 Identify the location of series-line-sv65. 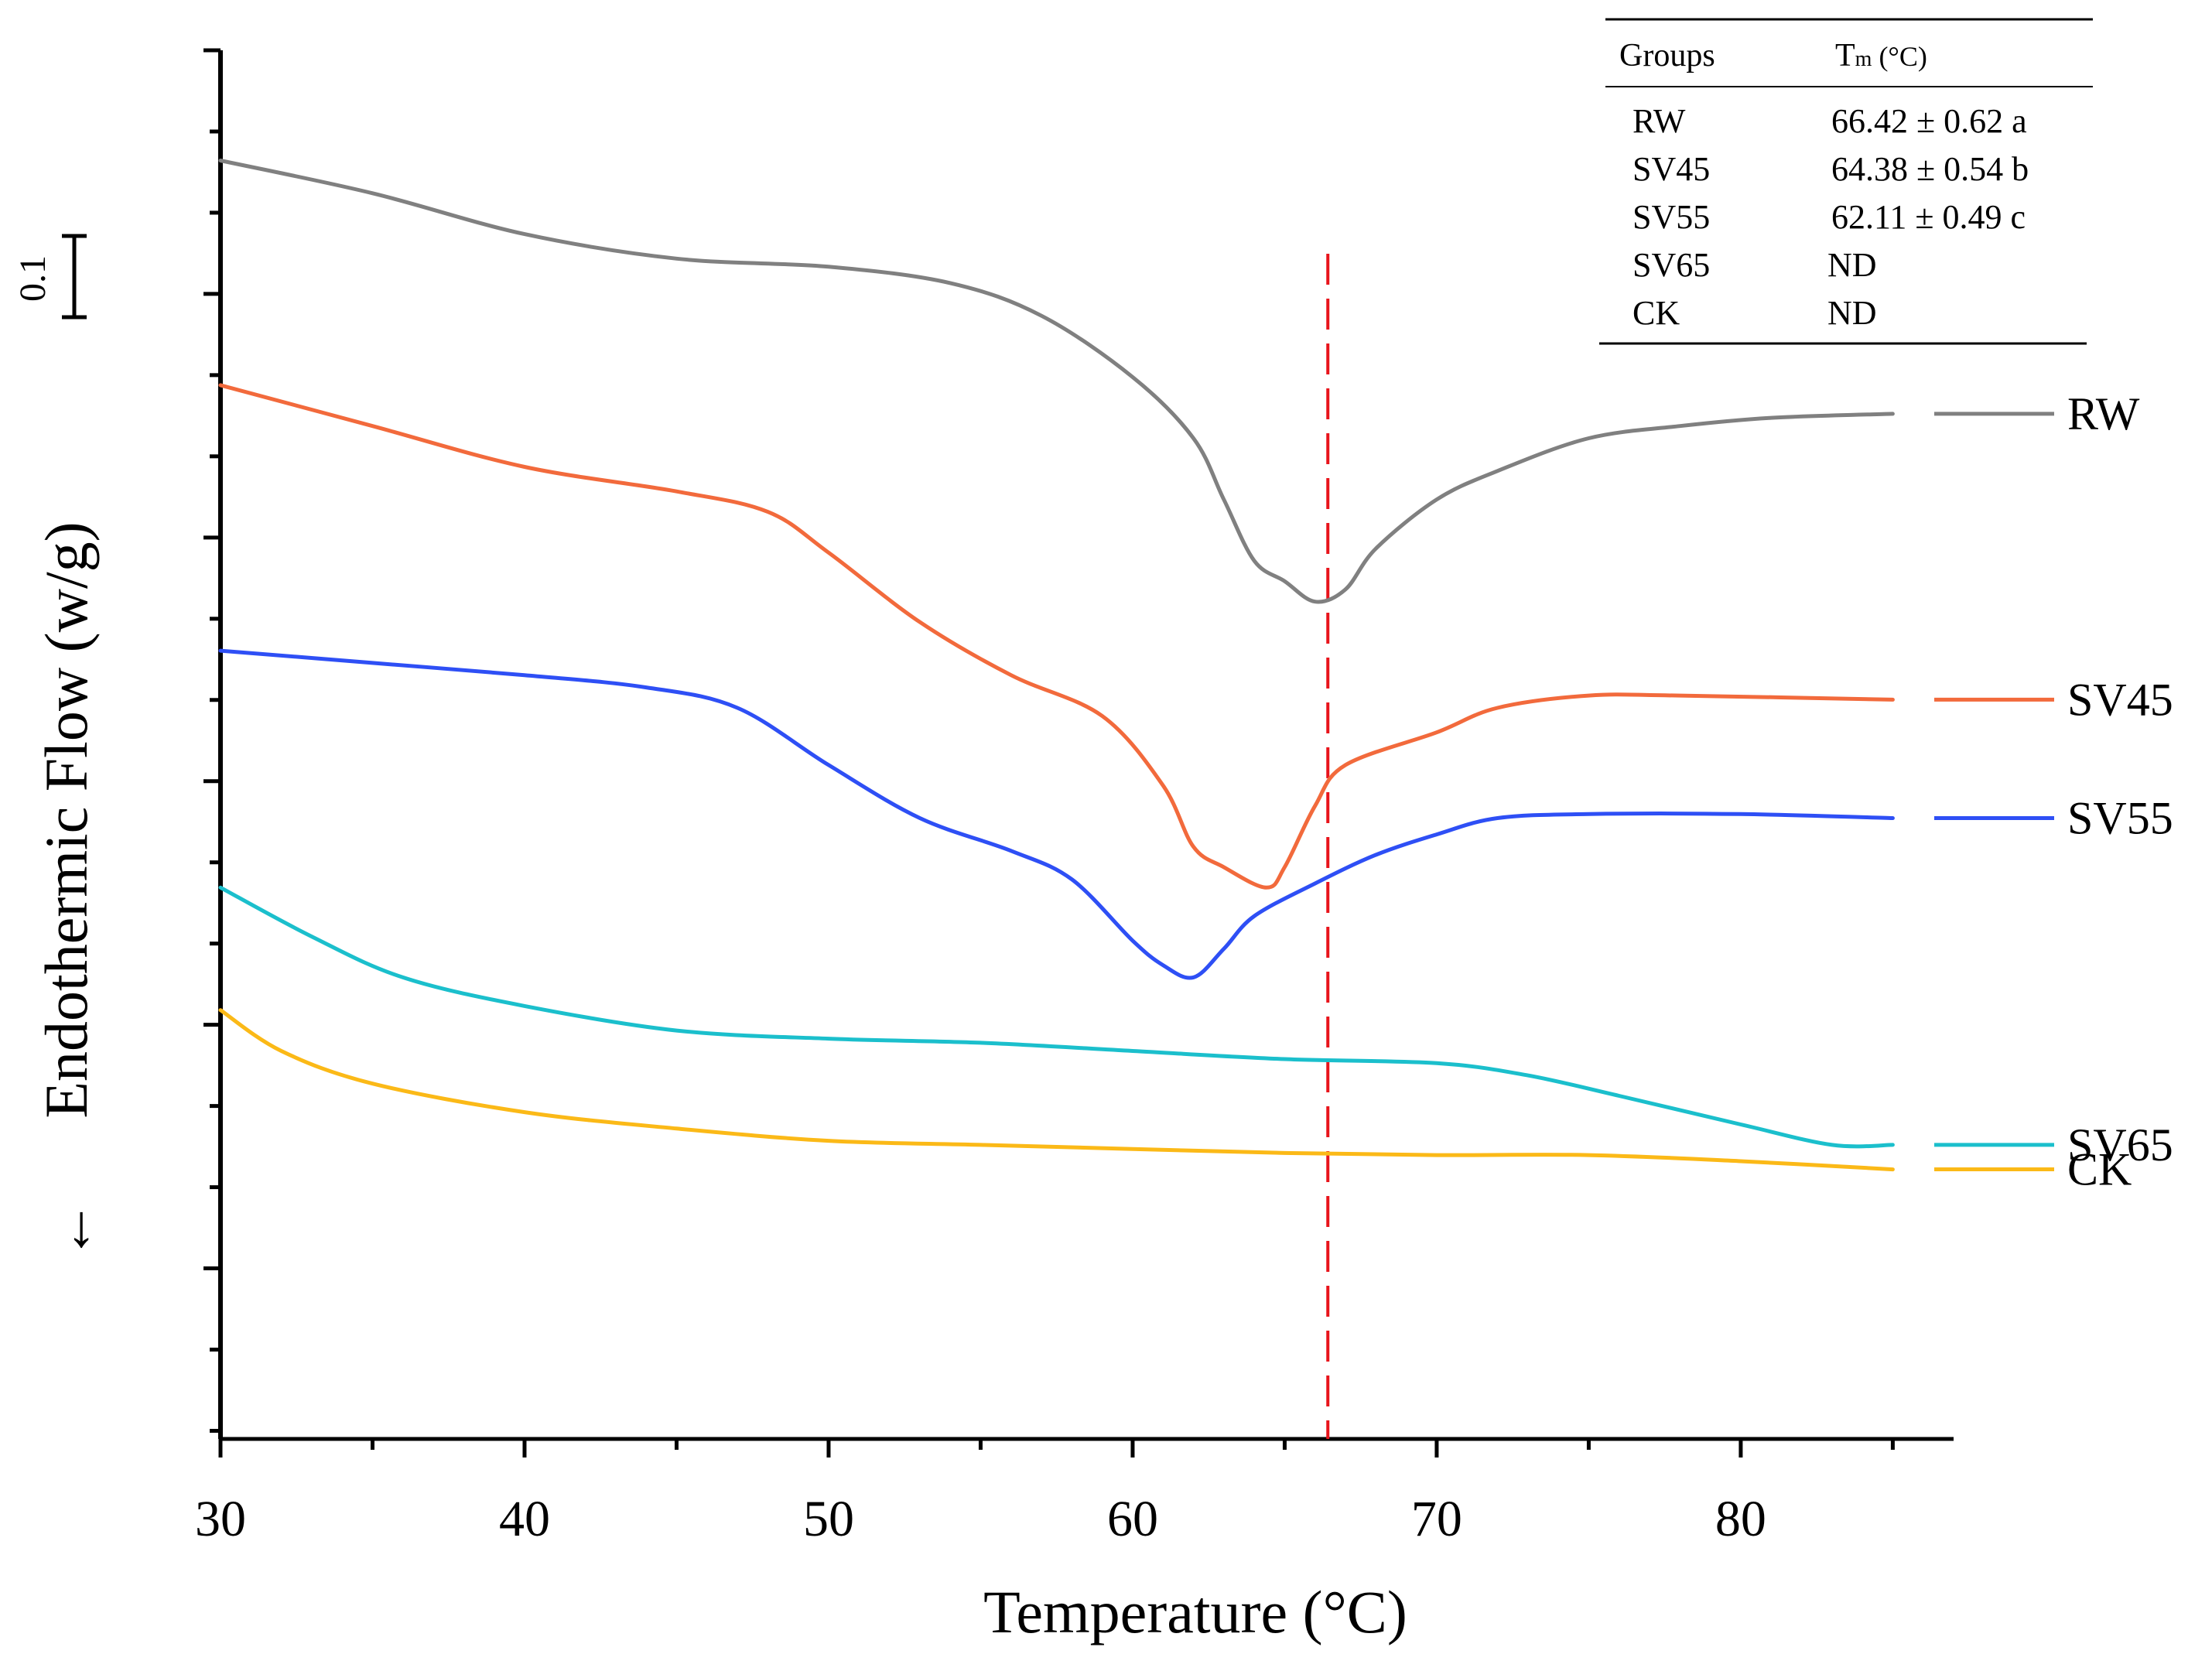
(1056, 1017).